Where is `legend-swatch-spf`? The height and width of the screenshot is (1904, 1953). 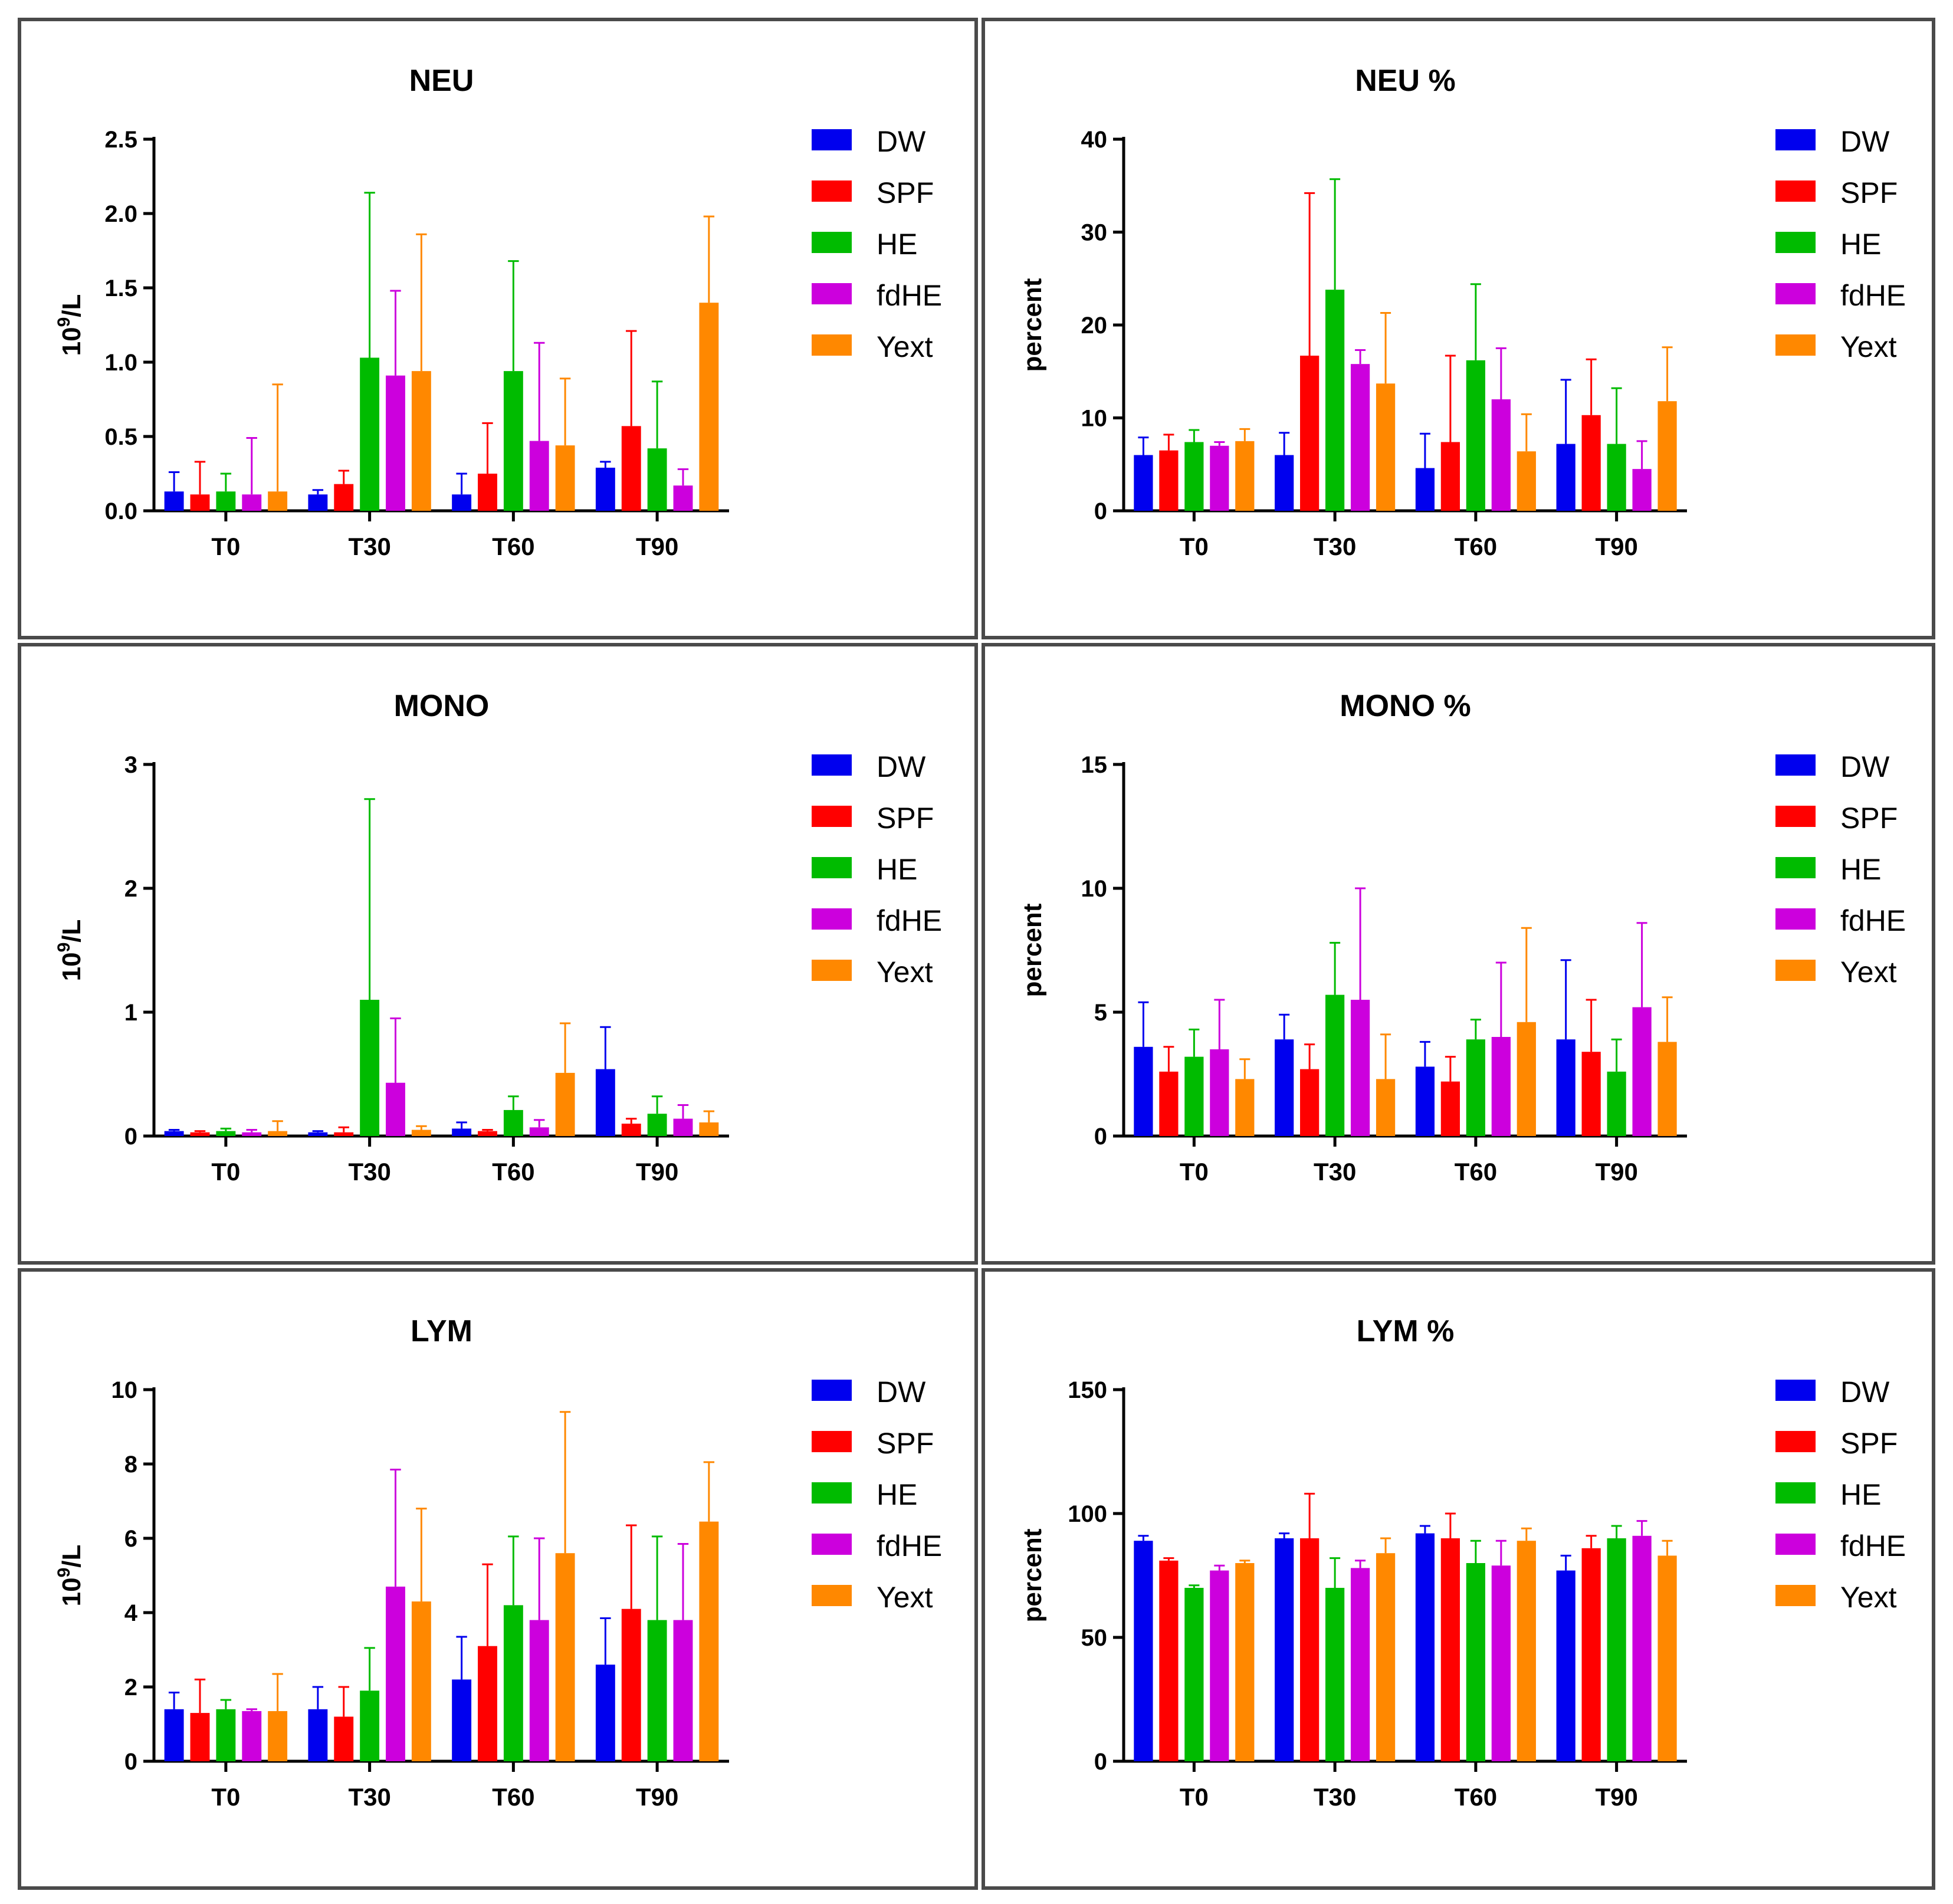
legend-swatch-spf is located at coordinates (832, 1441).